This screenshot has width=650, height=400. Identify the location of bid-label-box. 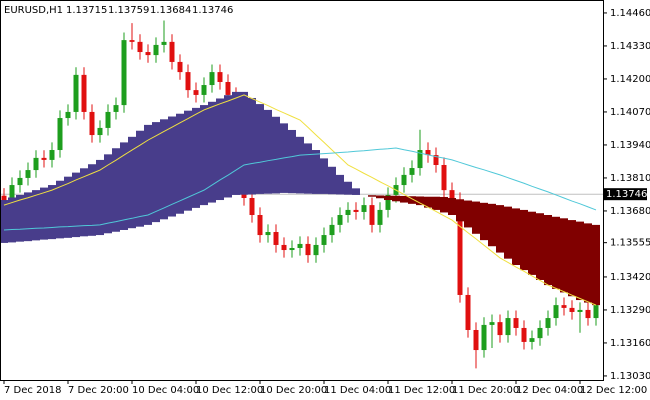
(625, 194).